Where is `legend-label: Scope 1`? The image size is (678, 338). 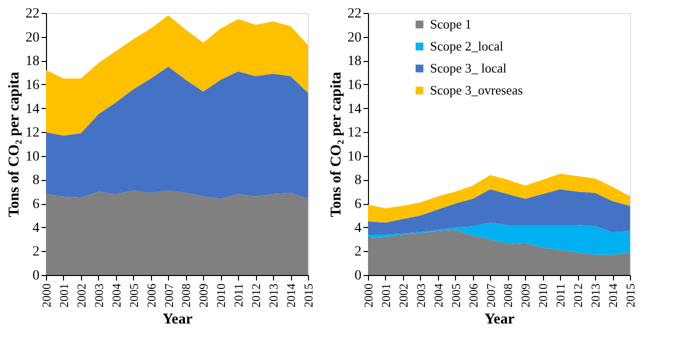 legend-label: Scope 1 is located at coordinates (451, 24).